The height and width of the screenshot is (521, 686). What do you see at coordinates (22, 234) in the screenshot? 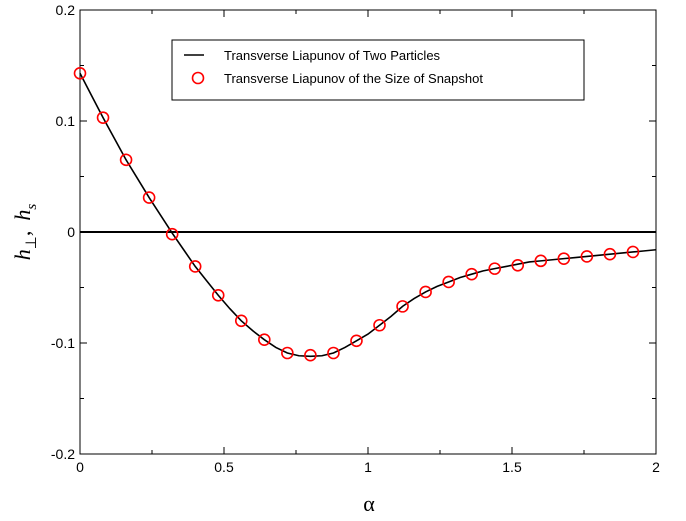
I see `y-axis-label-sep: ,` at bounding box center [22, 234].